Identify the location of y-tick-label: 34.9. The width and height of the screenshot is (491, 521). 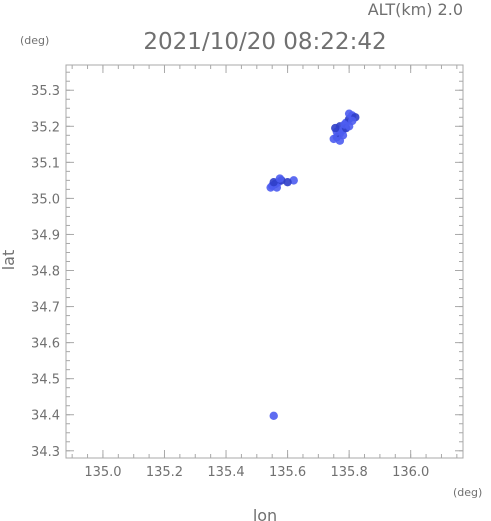
(45, 235).